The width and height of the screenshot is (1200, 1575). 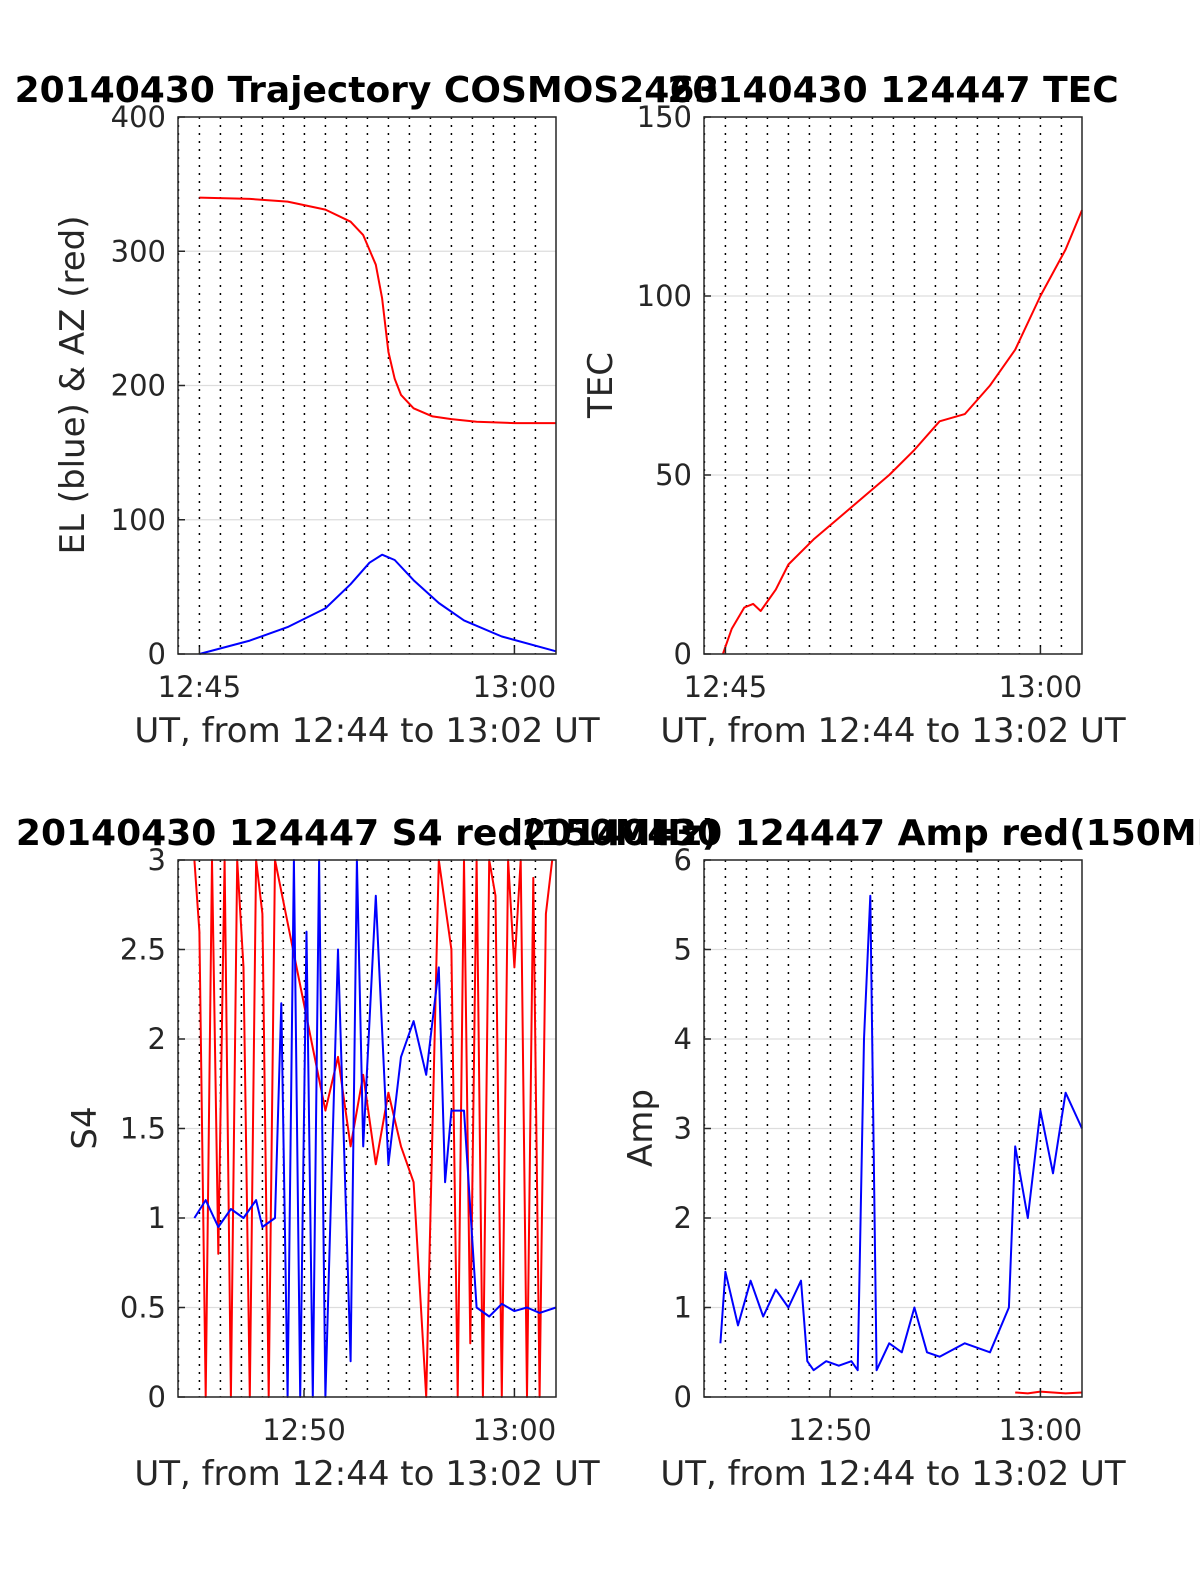 I want to click on y-tick-label: 6, so click(x=683, y=860).